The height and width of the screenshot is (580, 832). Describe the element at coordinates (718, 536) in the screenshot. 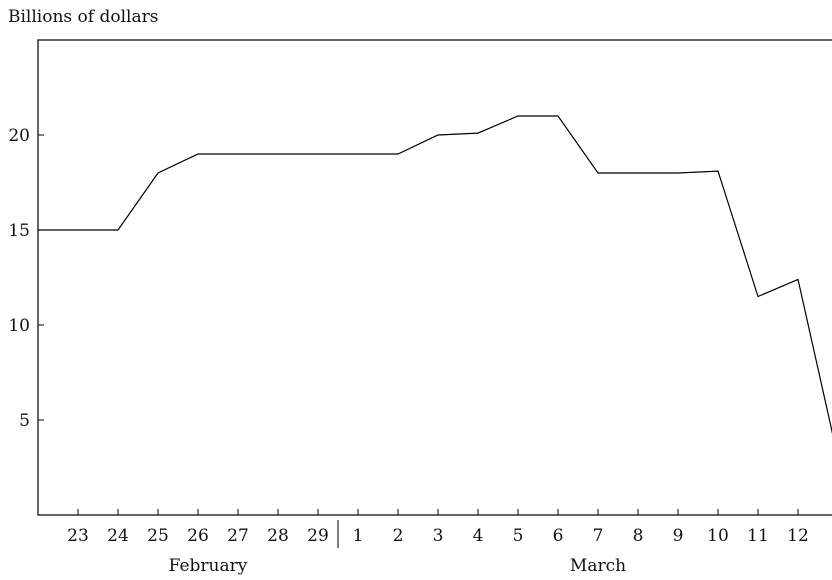

I see `x-tick-label: 10` at that location.